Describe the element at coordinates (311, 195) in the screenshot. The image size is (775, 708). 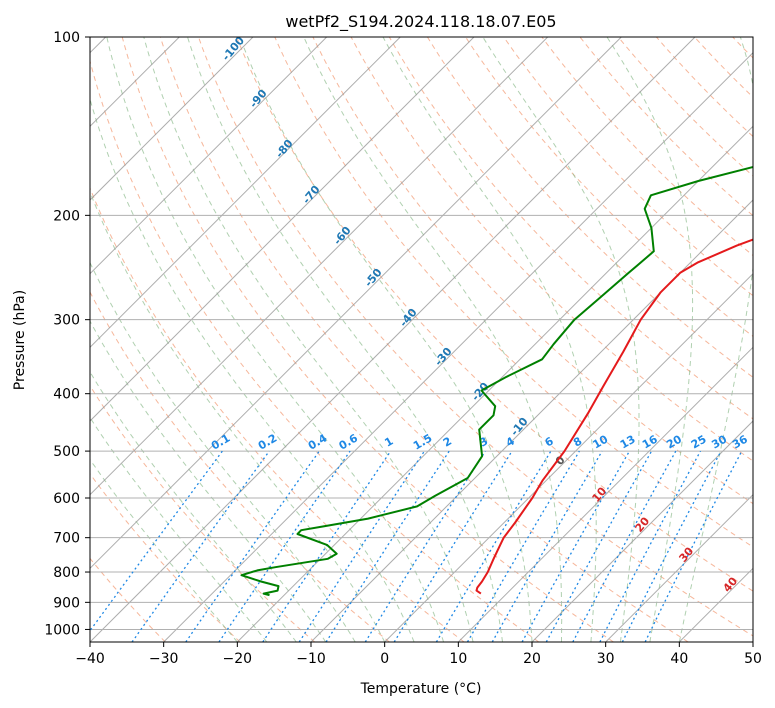
I see `dry-adiabat-label: -70` at that location.